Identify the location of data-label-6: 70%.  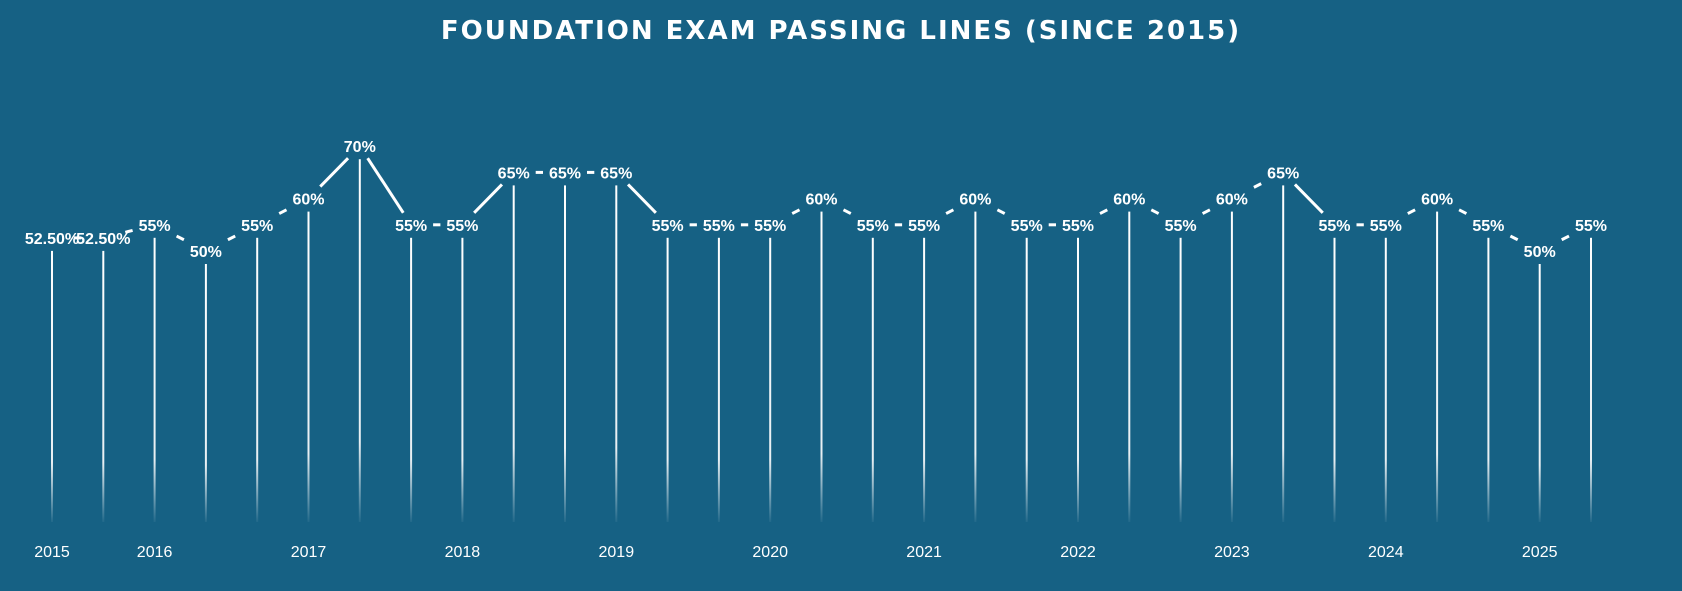
(360, 147).